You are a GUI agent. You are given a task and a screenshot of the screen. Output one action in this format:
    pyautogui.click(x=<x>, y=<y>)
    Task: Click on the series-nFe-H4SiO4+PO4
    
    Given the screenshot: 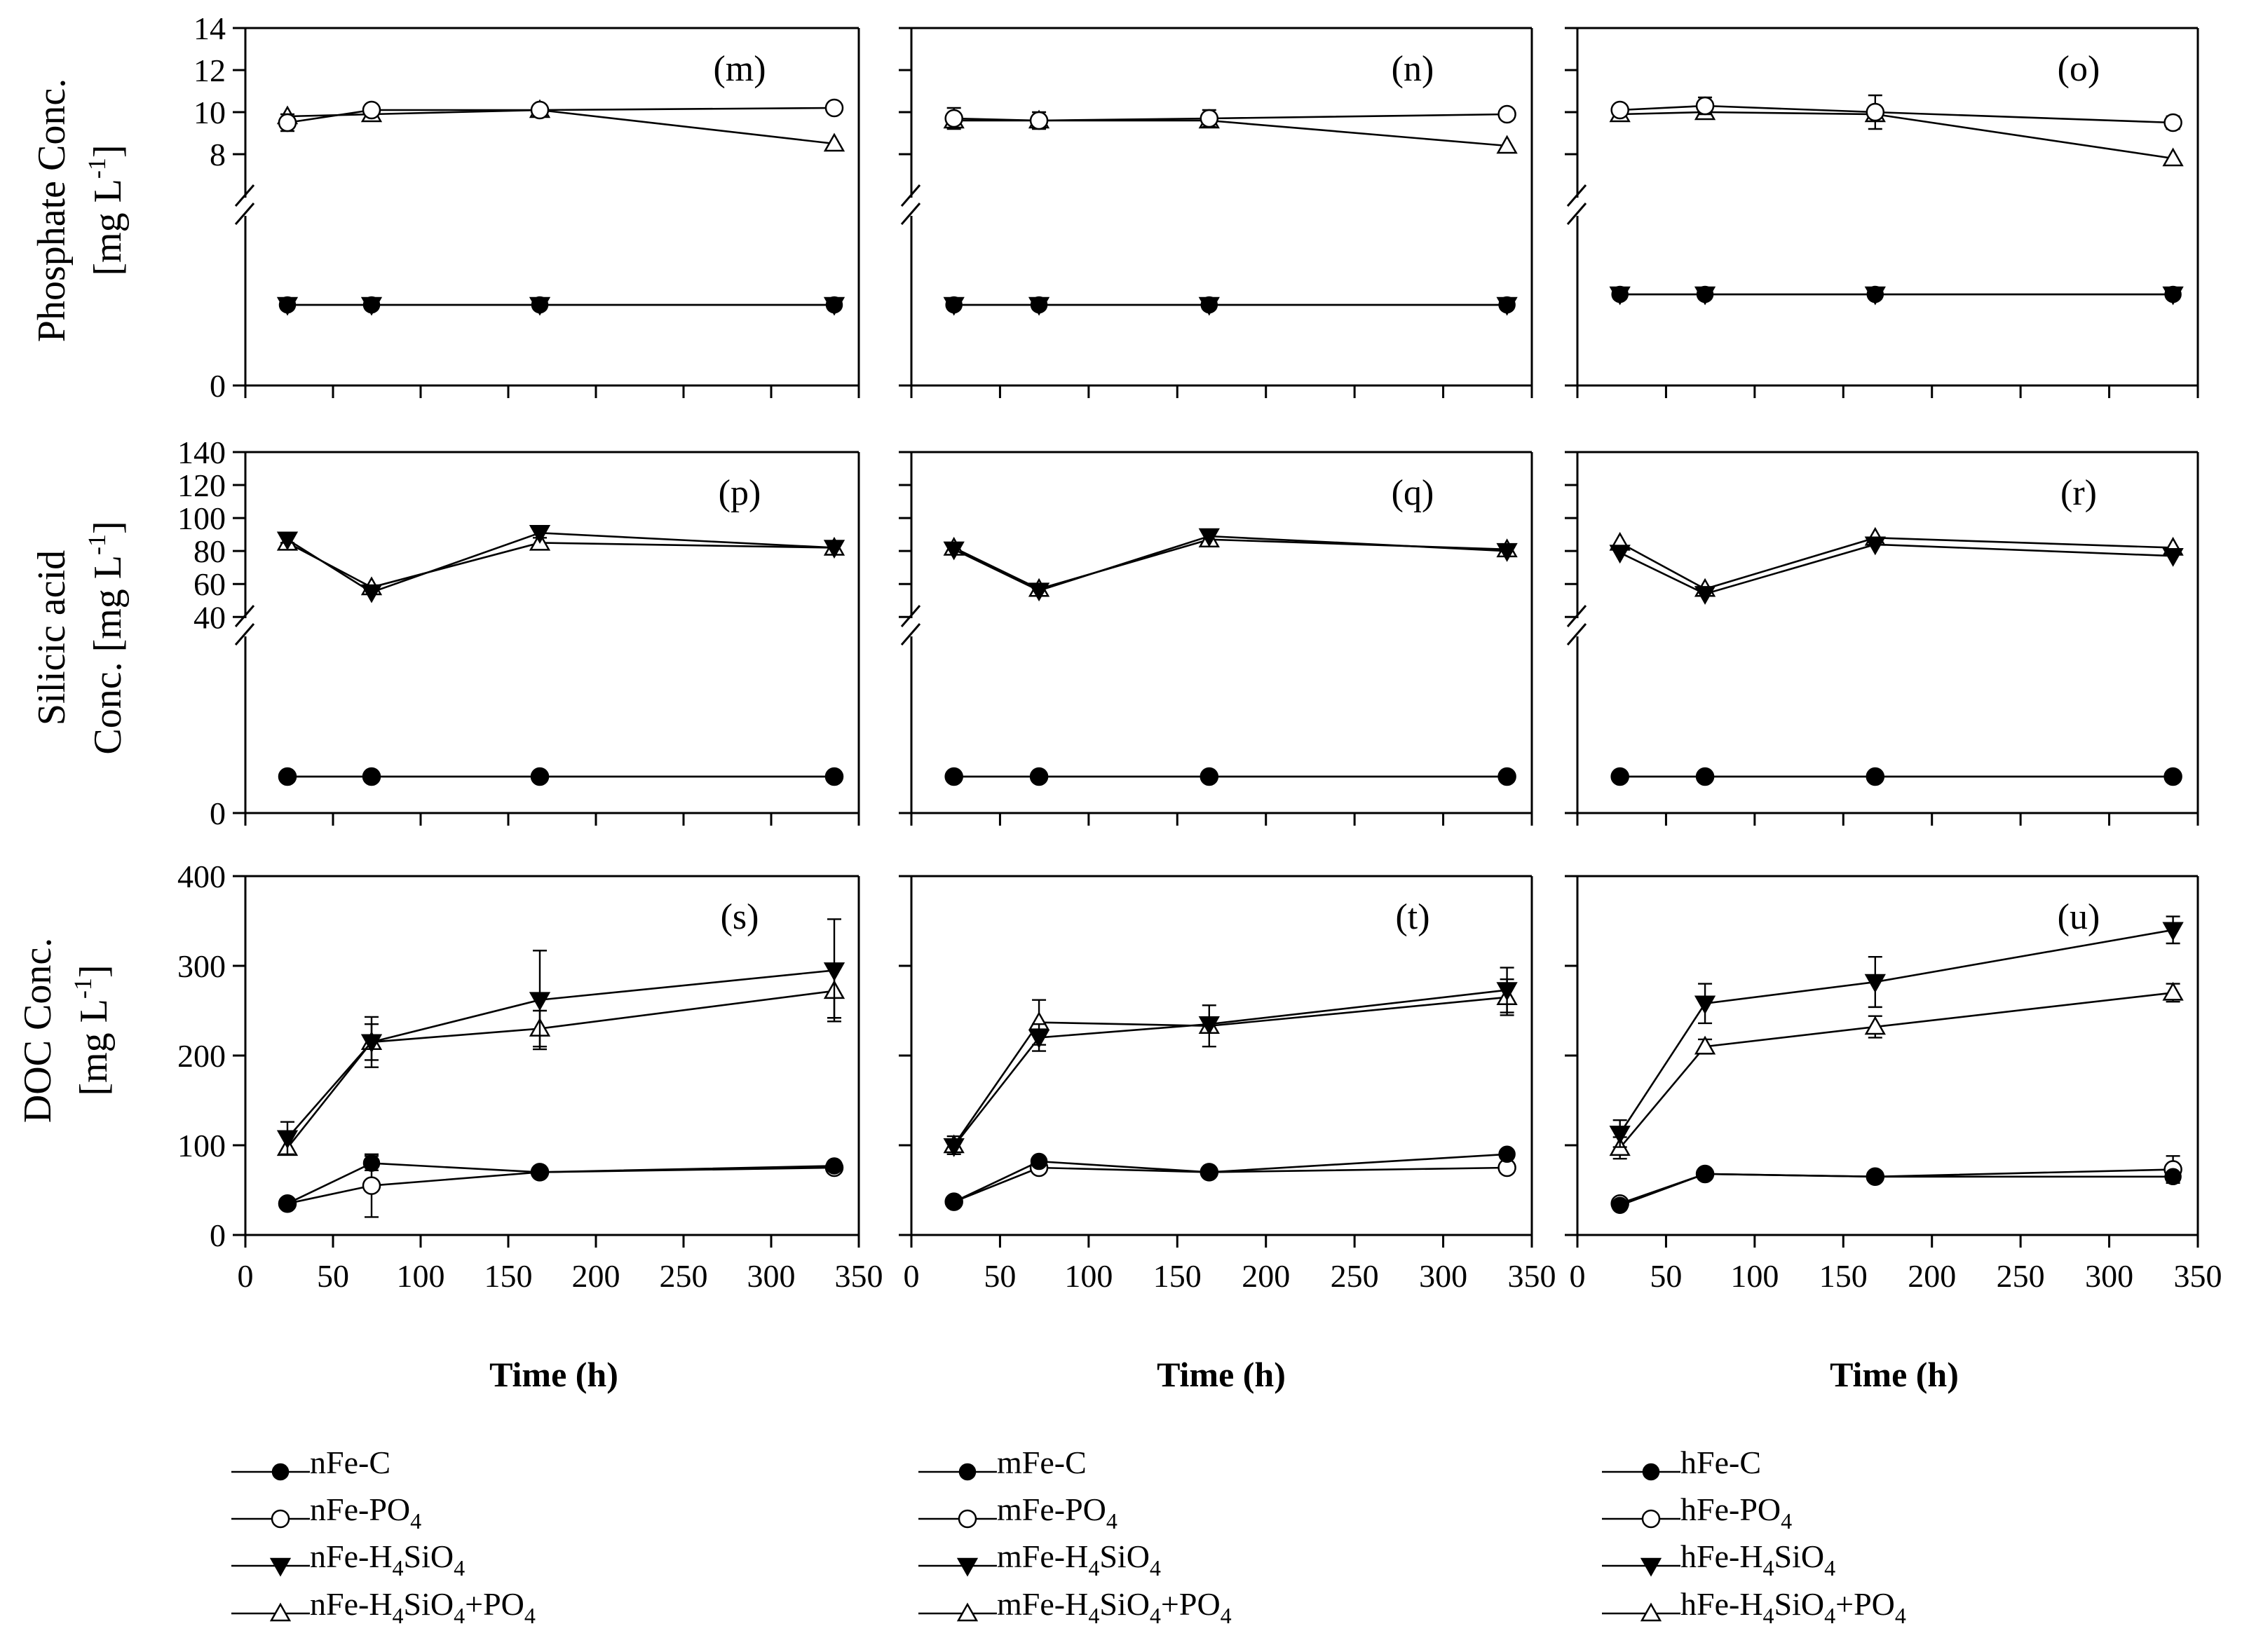 What is the action you would take?
    pyautogui.click(x=560, y=1059)
    